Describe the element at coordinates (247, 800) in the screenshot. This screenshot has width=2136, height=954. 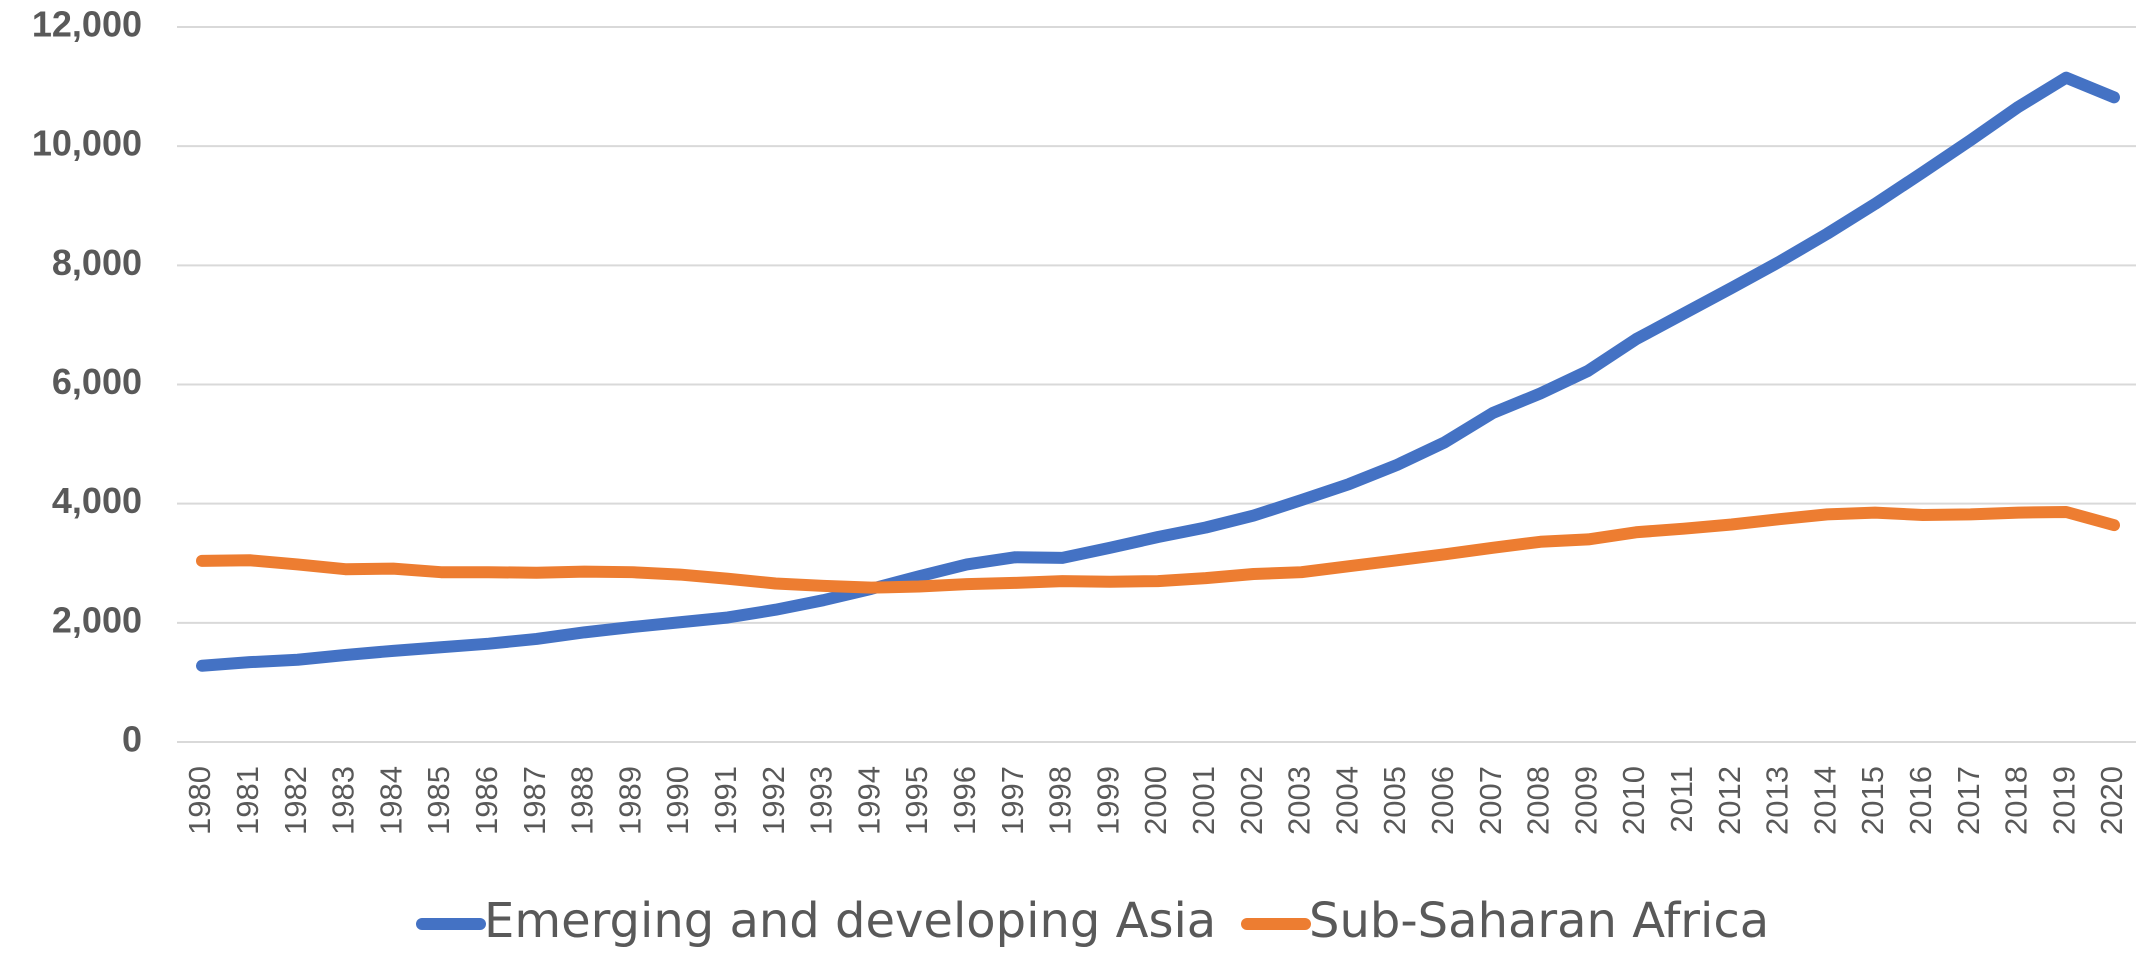
I see `x-tick-label: 1981` at that location.